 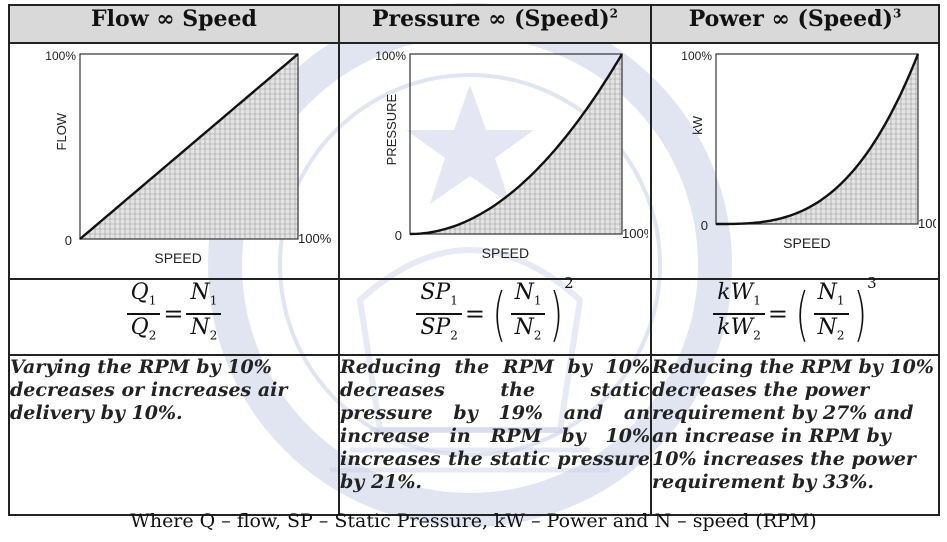 I want to click on lhs-fraction-numerator: SP1, so click(x=439, y=298).